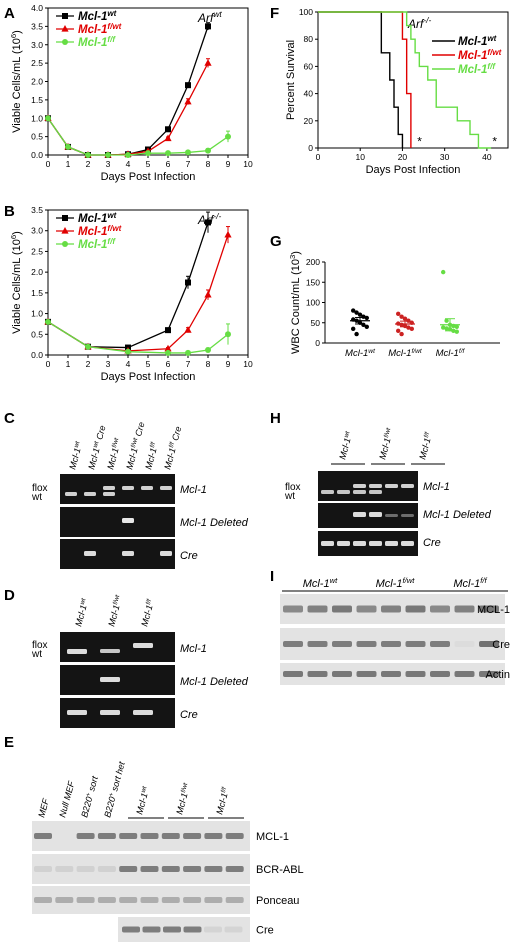 This screenshot has width=520, height=944. I want to click on gel-d-mcl1, so click(117, 647).